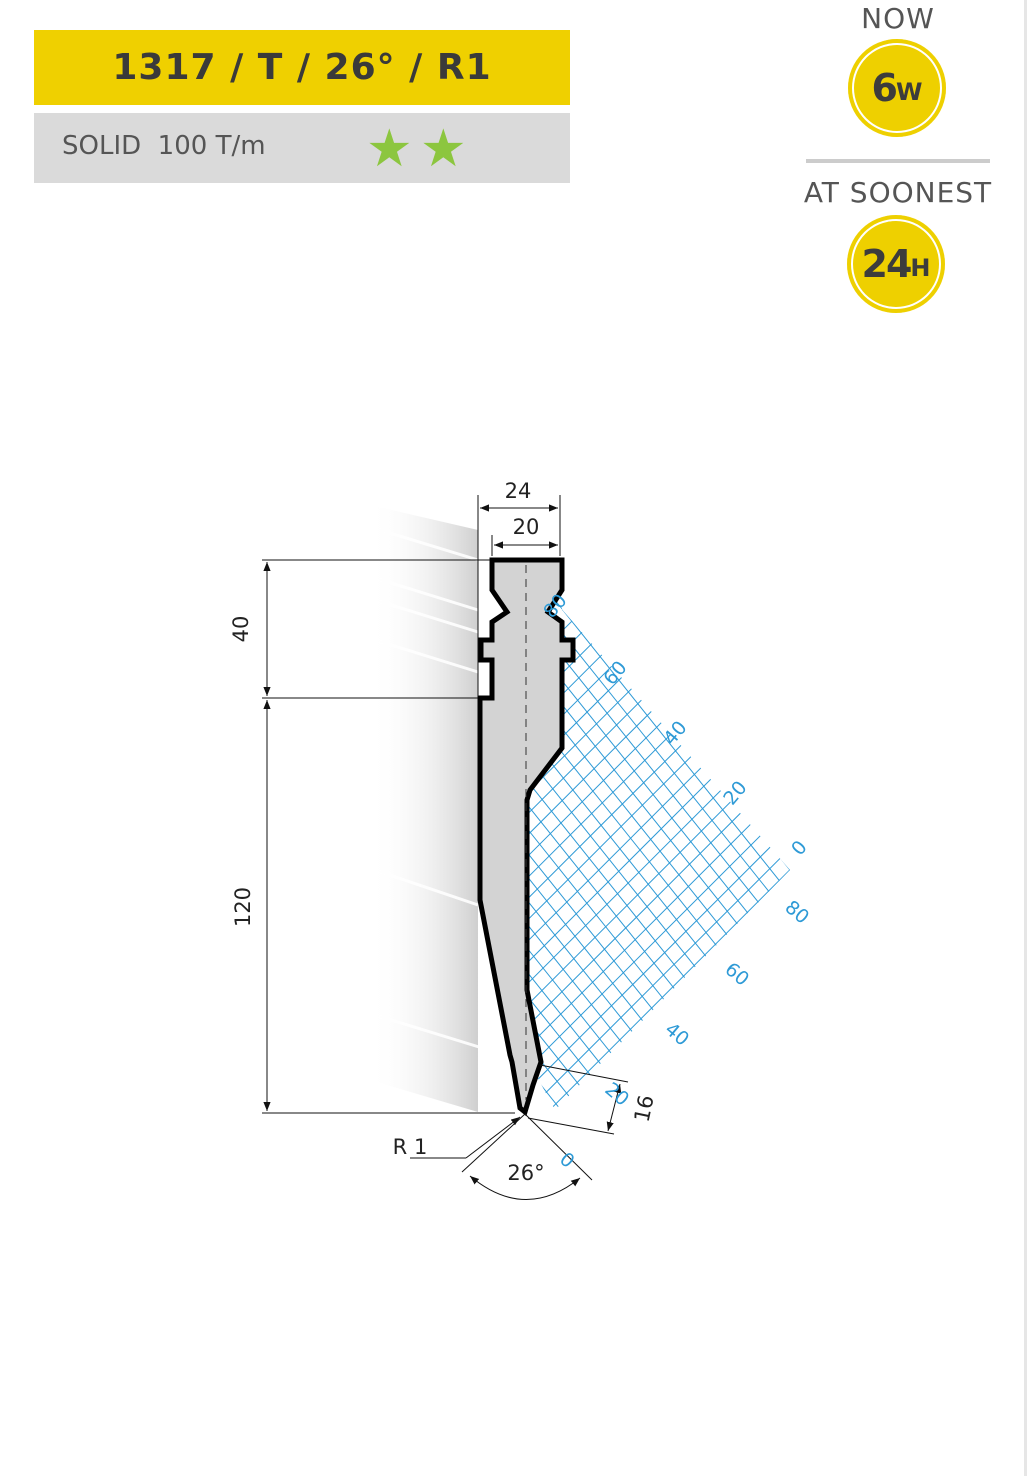  What do you see at coordinates (898, 18) in the screenshot?
I see `now-label: NOW` at bounding box center [898, 18].